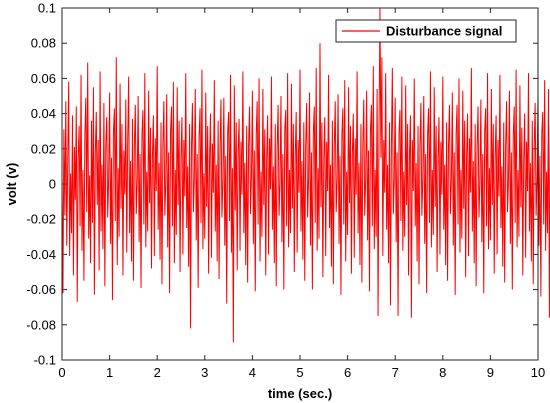  What do you see at coordinates (157, 372) in the screenshot?
I see `x-tick-label: 2` at bounding box center [157, 372].